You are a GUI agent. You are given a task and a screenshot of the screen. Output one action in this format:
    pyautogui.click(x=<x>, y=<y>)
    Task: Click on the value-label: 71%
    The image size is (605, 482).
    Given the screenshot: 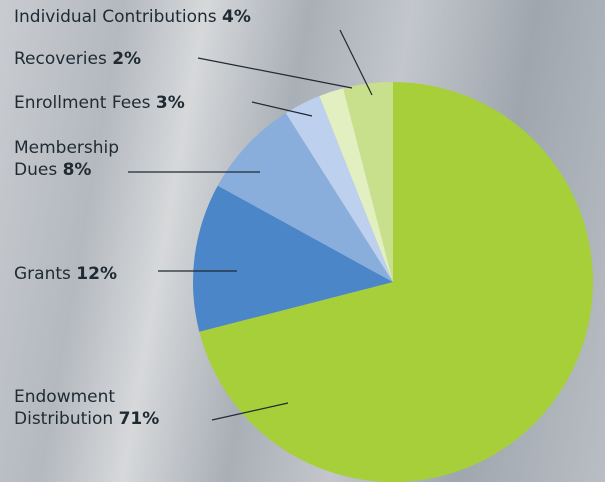 What is the action you would take?
    pyautogui.click(x=139, y=419)
    